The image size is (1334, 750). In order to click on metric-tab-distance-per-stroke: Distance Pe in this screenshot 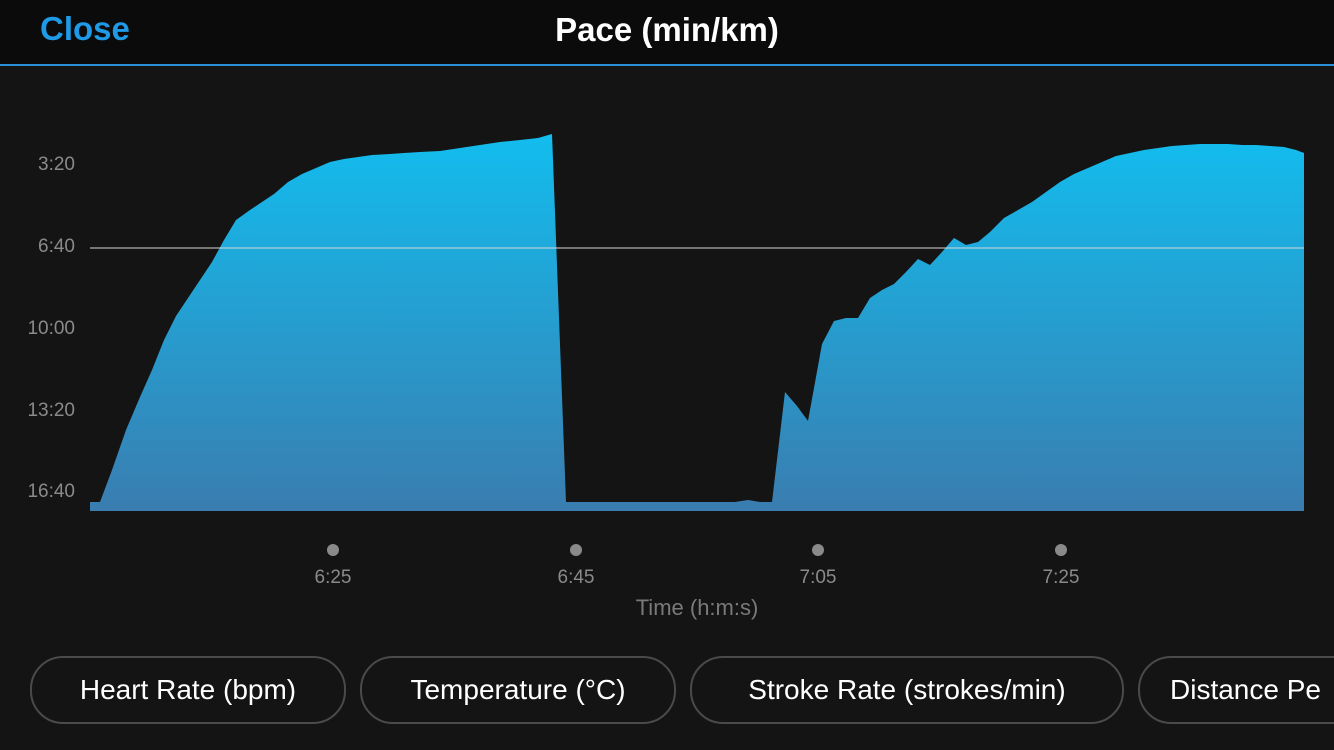, I will do `click(1236, 690)`.